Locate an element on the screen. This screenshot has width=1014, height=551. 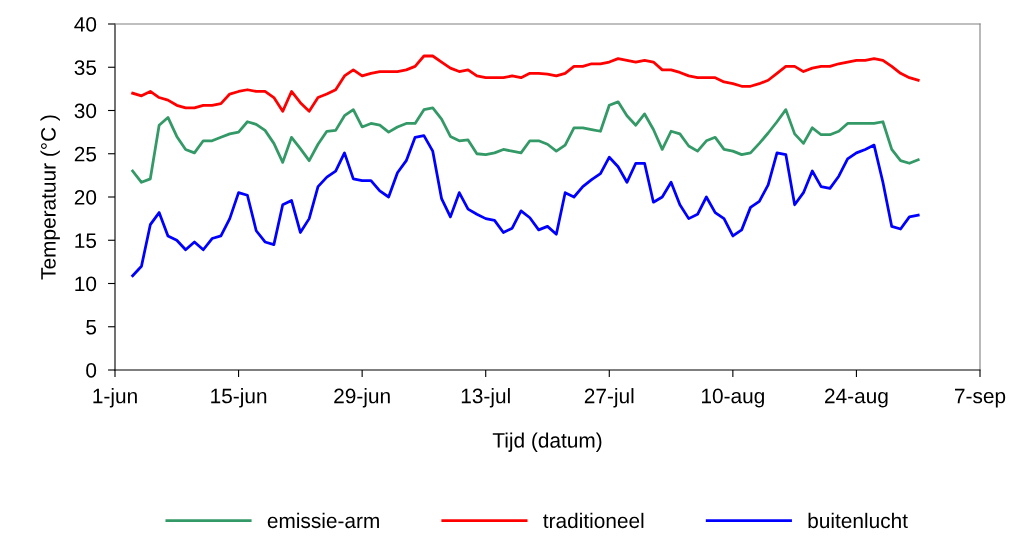
x-tick-label: 29-jun is located at coordinates (362, 398).